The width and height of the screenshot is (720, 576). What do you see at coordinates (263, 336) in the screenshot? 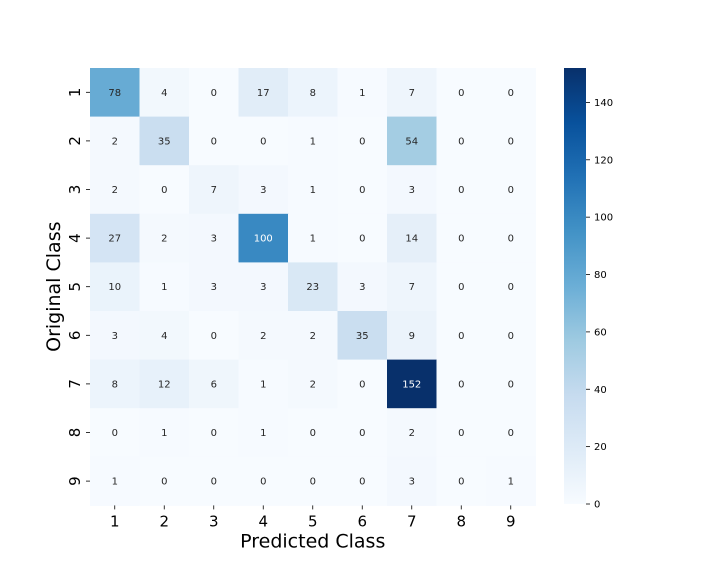
I see `heatmap-cell-r6-c4` at bounding box center [263, 336].